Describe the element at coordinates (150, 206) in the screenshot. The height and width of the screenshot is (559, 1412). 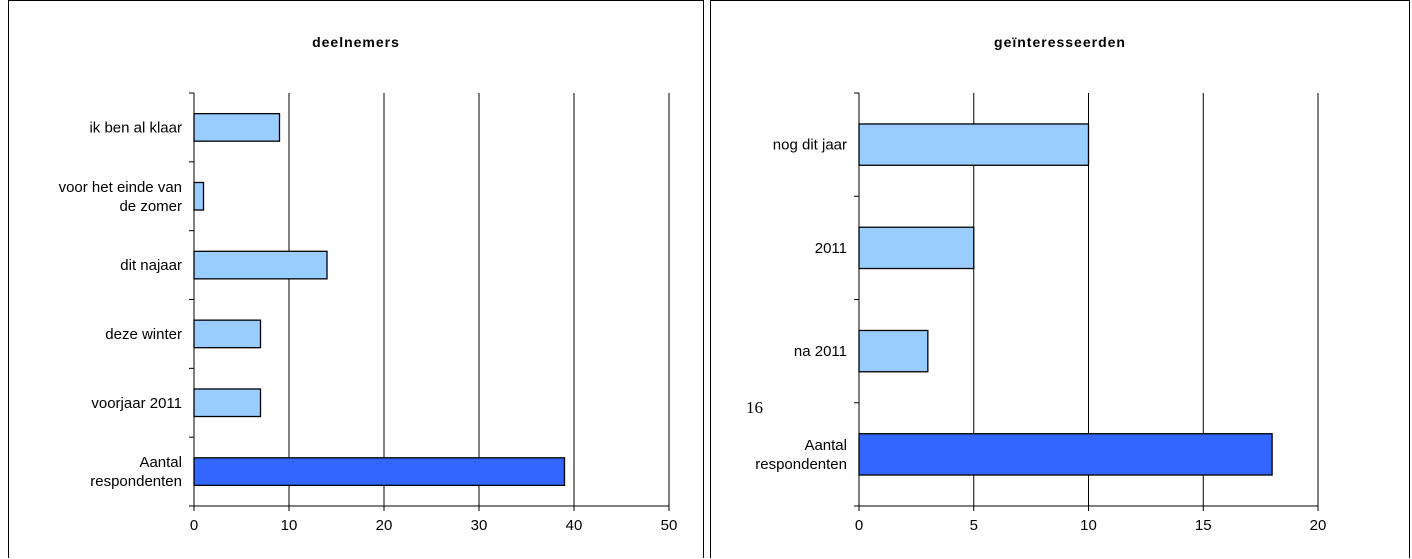
I see `category-label: de zomer` at that location.